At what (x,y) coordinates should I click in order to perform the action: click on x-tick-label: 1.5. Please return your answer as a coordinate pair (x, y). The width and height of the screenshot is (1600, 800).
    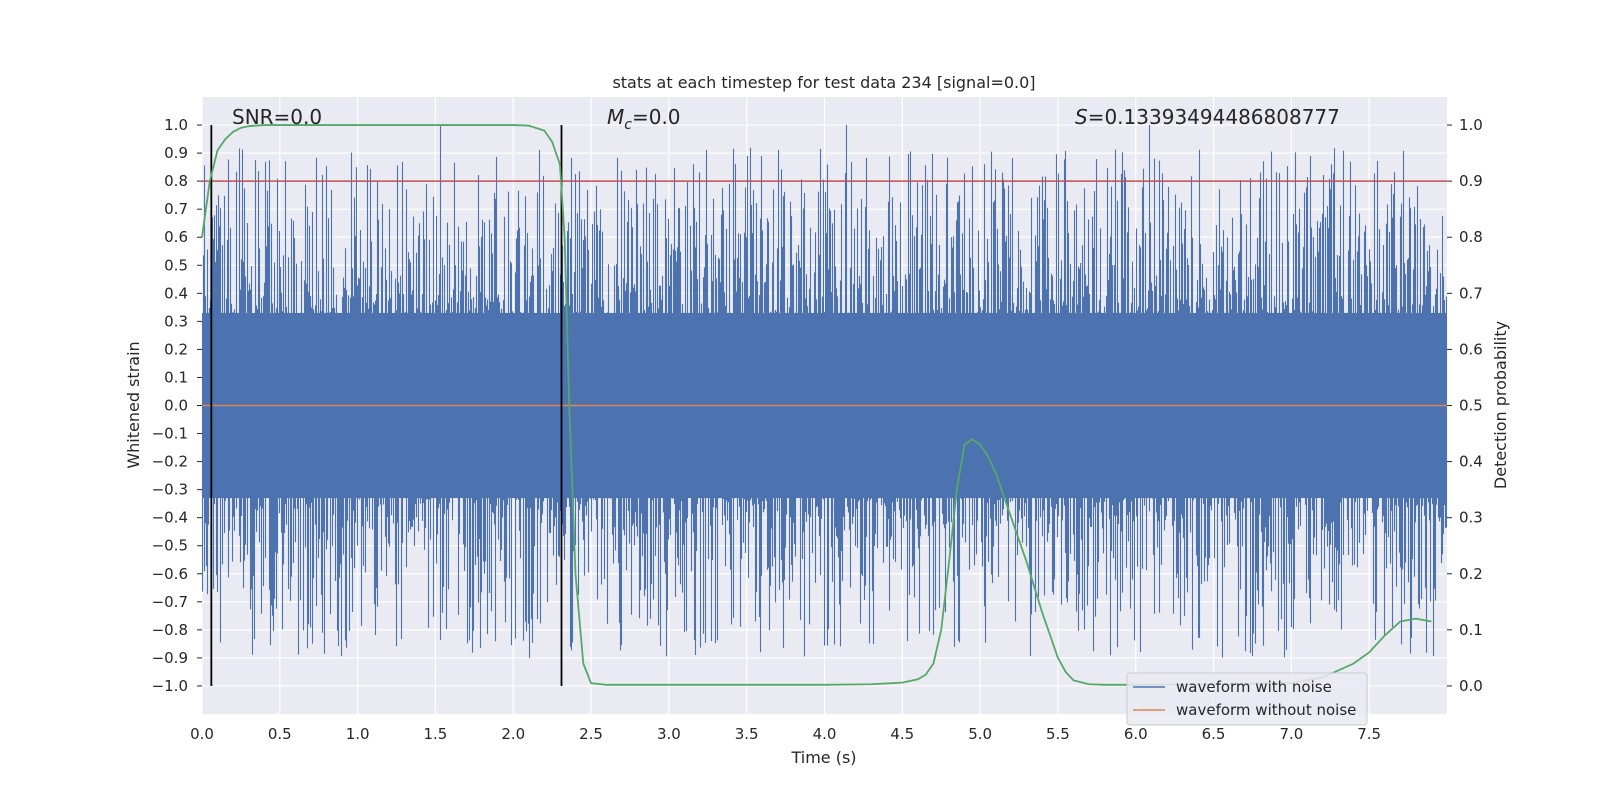
    Looking at the image, I should click on (436, 734).